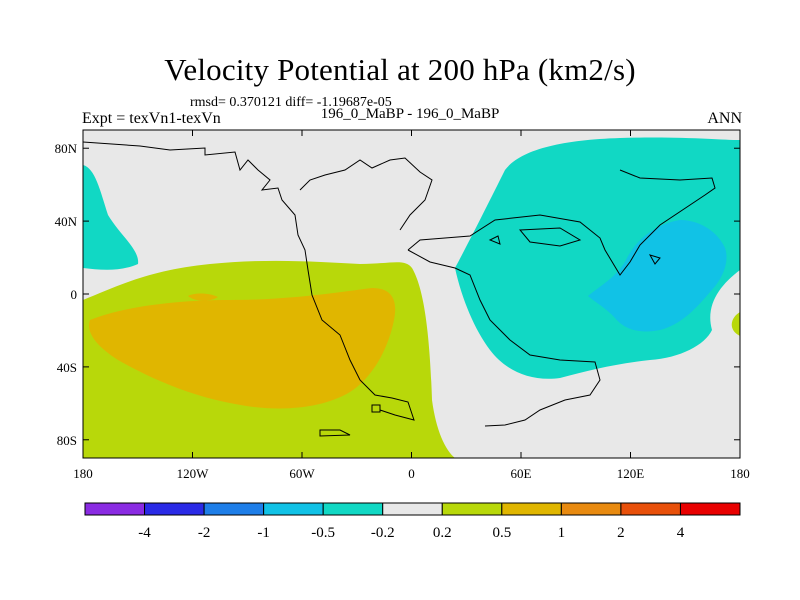 Image resolution: width=800 pixels, height=600 pixels. Describe the element at coordinates (291, 102) in the screenshot. I see `stats-line: rmsd= 0.370121 diff= -1.19687e-05` at that location.